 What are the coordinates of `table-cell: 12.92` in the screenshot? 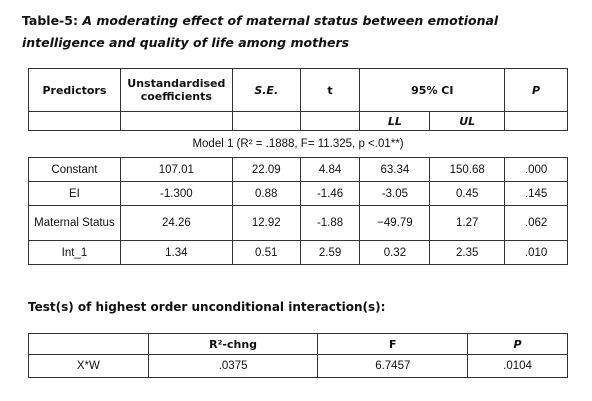 It's located at (266, 223).